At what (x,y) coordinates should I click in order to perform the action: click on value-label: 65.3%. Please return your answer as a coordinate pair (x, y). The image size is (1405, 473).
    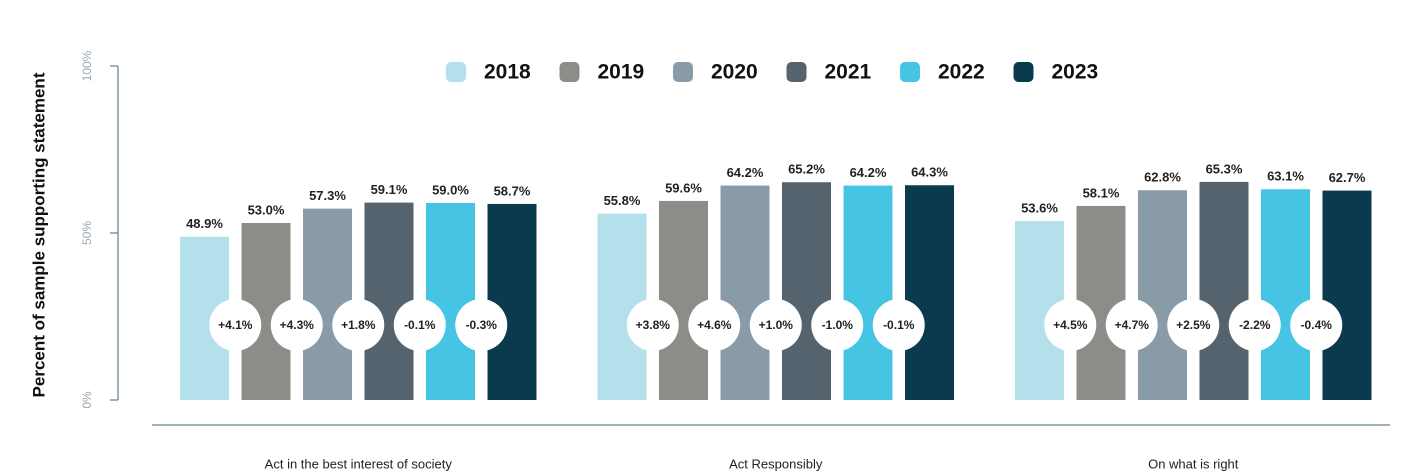
    Looking at the image, I should click on (1224, 168).